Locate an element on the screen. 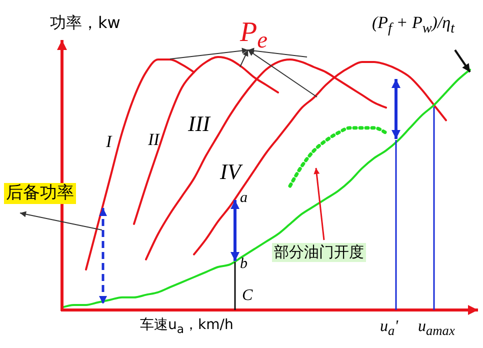 This screenshot has height=348, width=483. text: P$_{e}$ is located at coordinates (254, 35).